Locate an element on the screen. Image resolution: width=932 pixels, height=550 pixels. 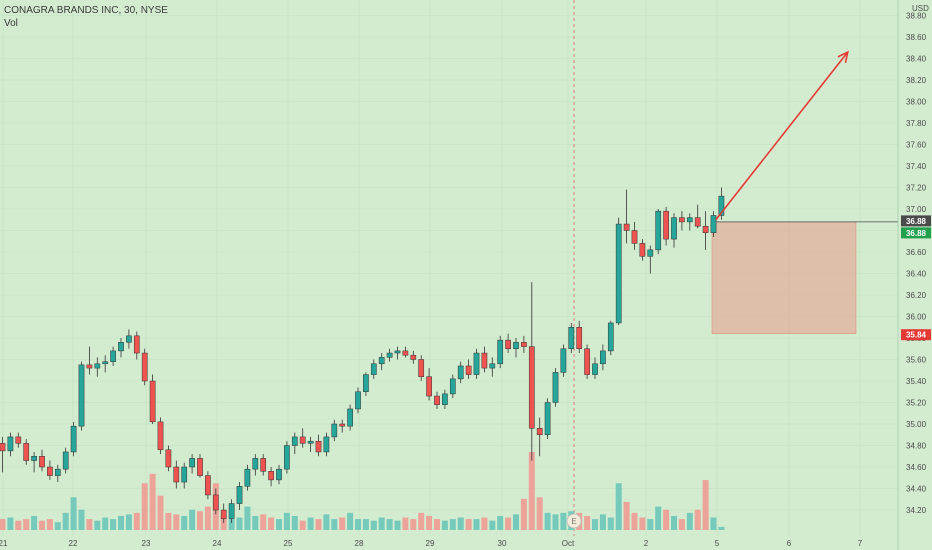
price-tick-label: 35.60 is located at coordinates (916, 360).